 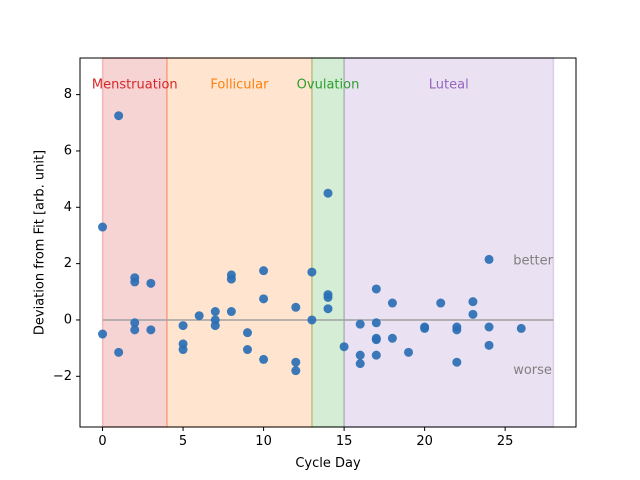 What do you see at coordinates (135, 84) in the screenshot?
I see `phase-label-menstruation: Menstruation` at bounding box center [135, 84].